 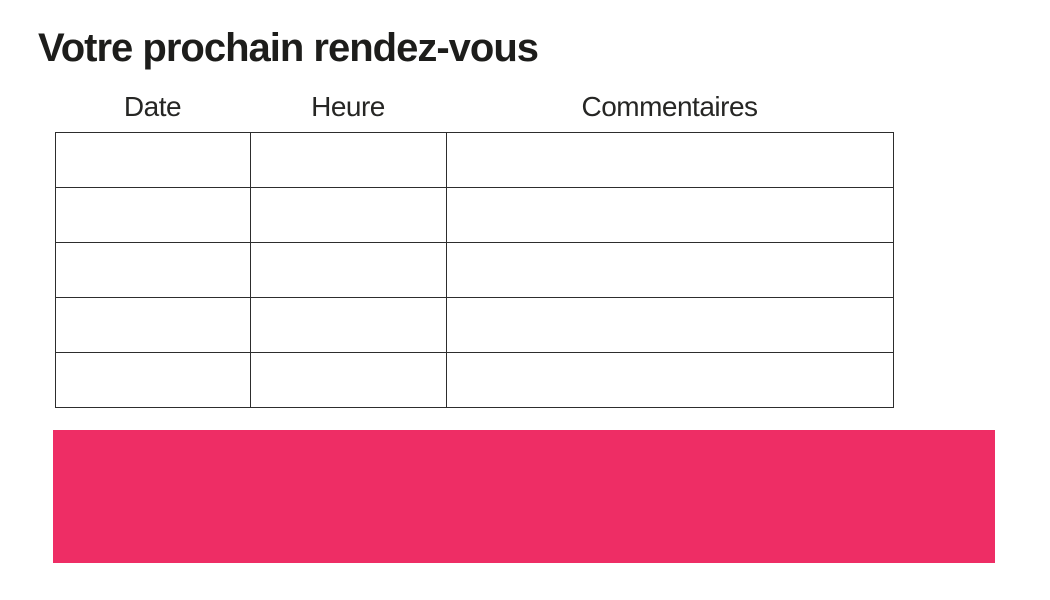 What do you see at coordinates (348, 106) in the screenshot?
I see `column-header-heure: Heure` at bounding box center [348, 106].